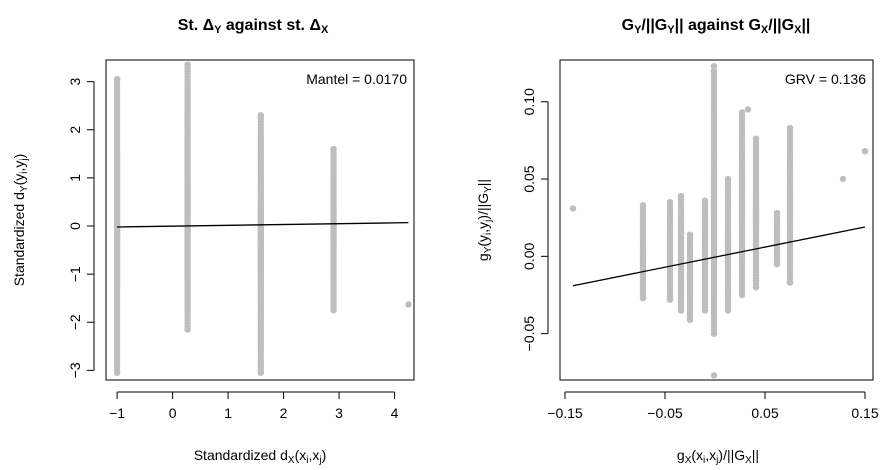 This screenshot has width=887, height=470. Describe the element at coordinates (20, 220) in the screenshot. I see `y-label-left: Standardized dY(yi,yj)` at that location.